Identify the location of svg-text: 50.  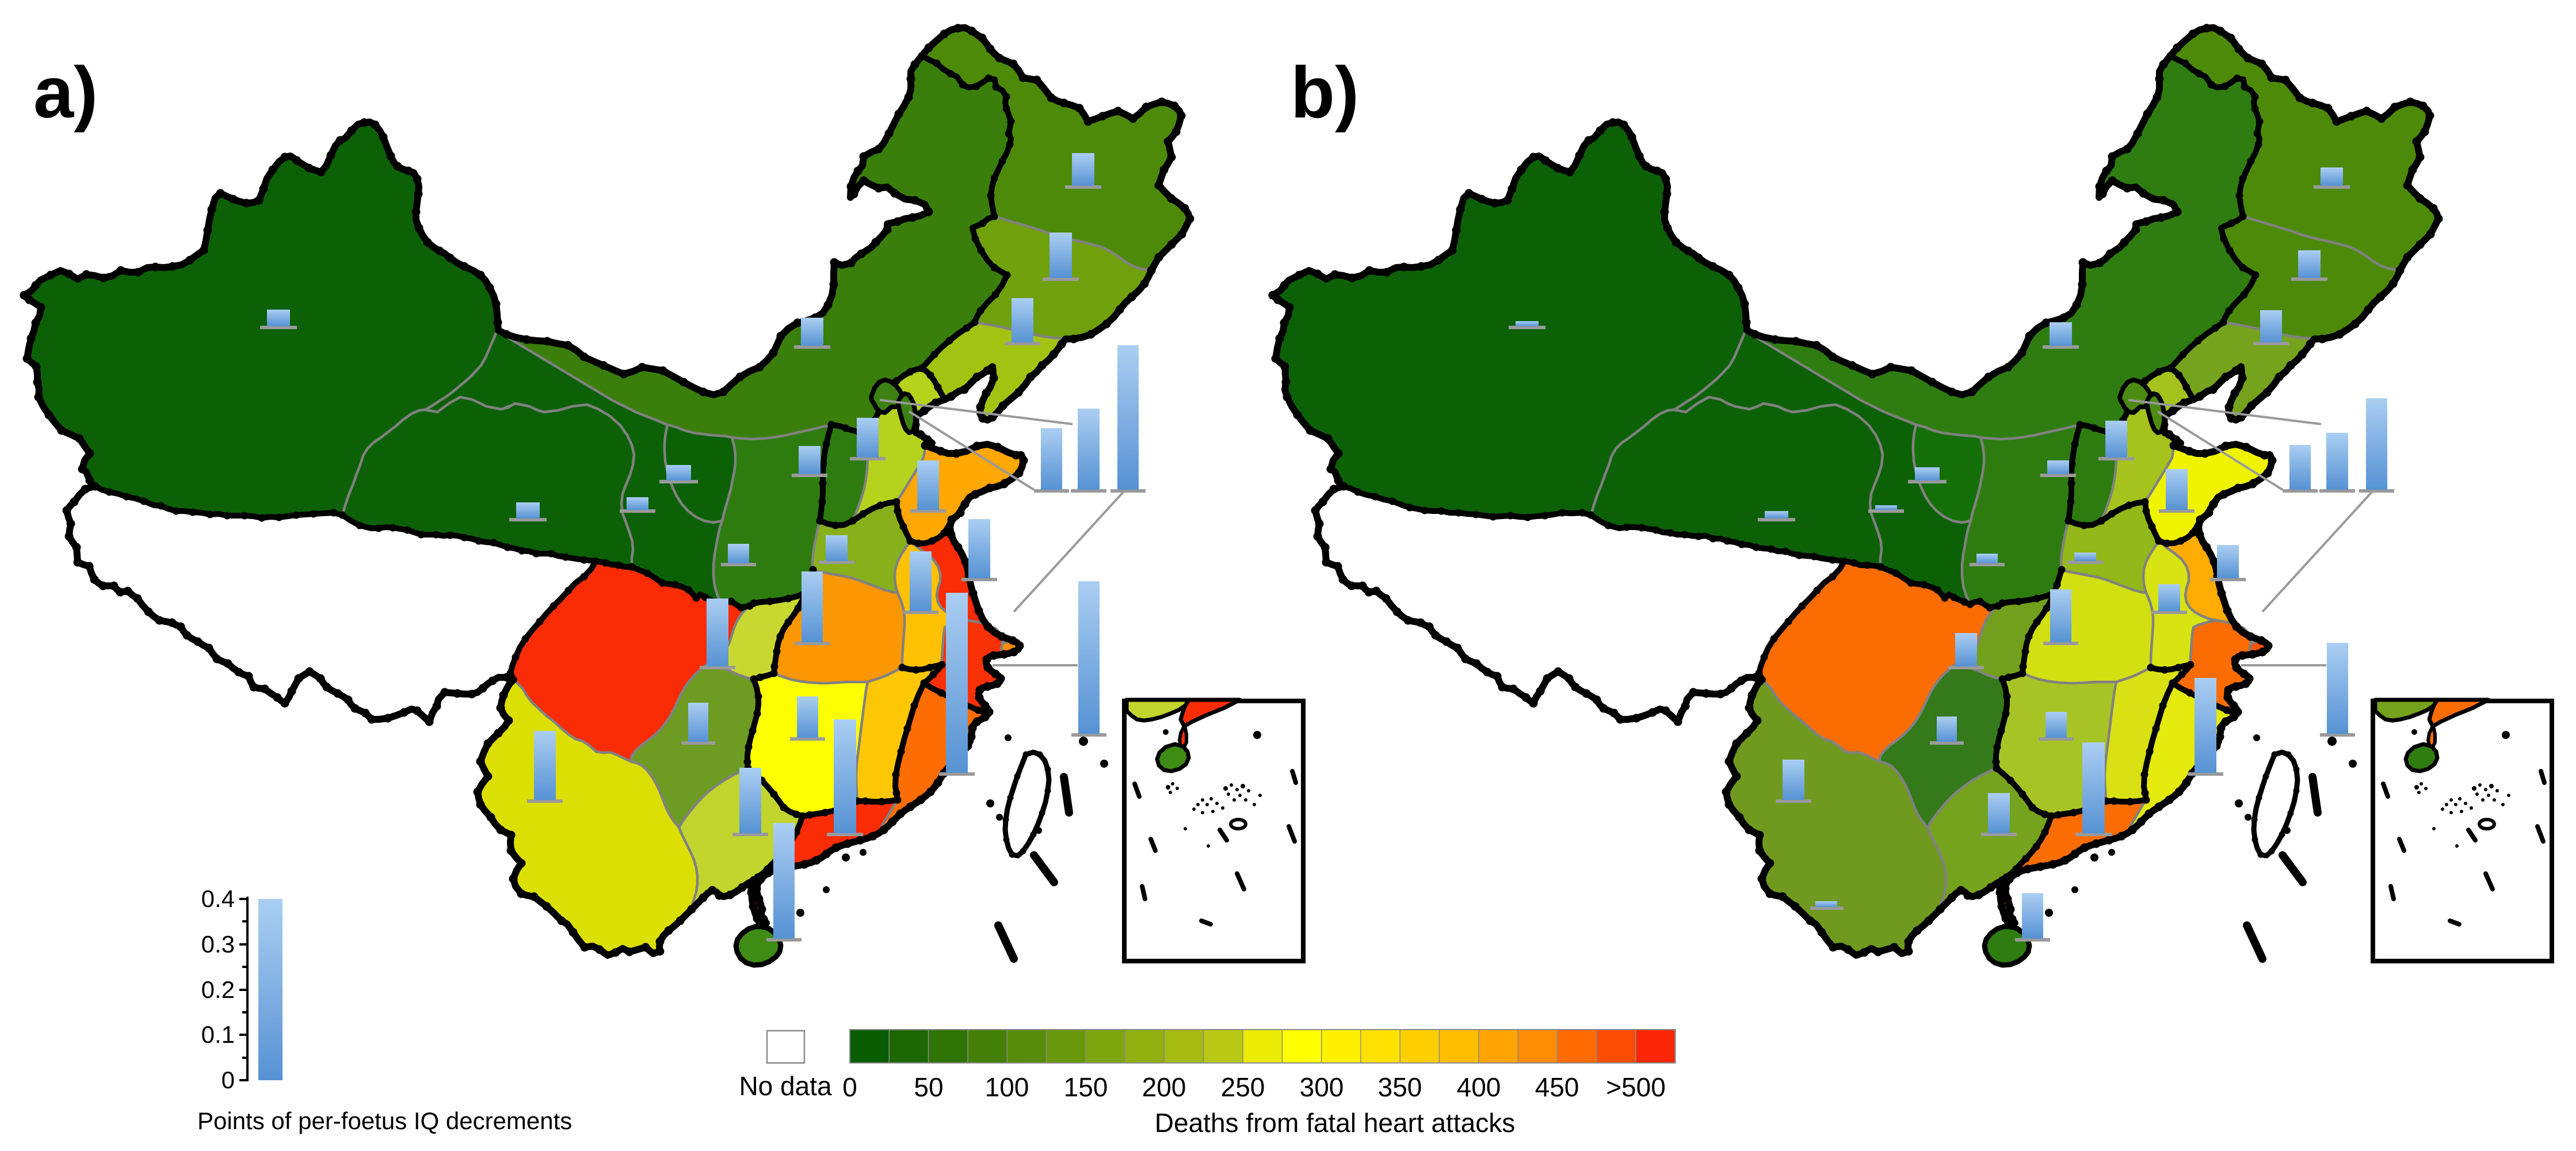
(928, 1087).